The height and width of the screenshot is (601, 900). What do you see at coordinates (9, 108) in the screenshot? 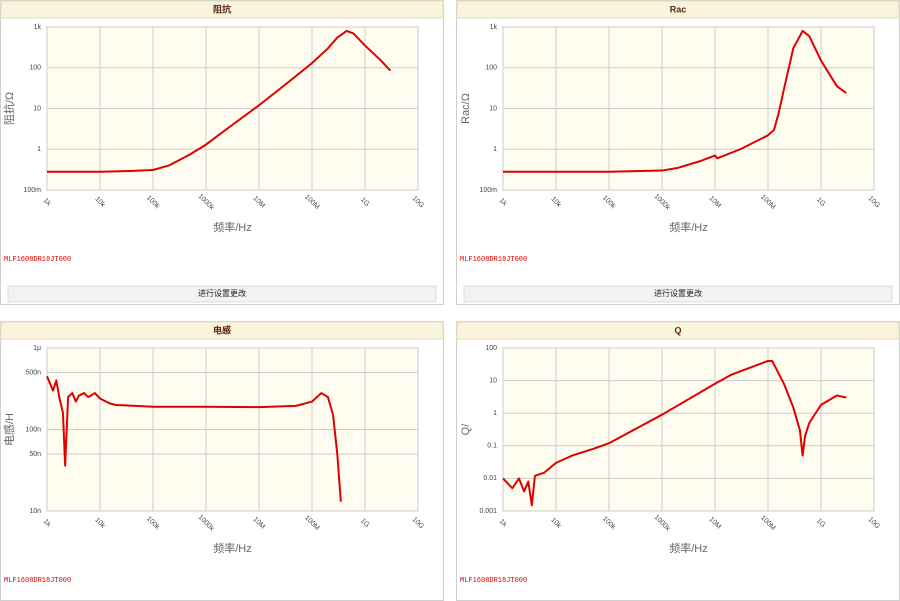
I see `y-axis-title: 阻抗/Ω` at bounding box center [9, 108].